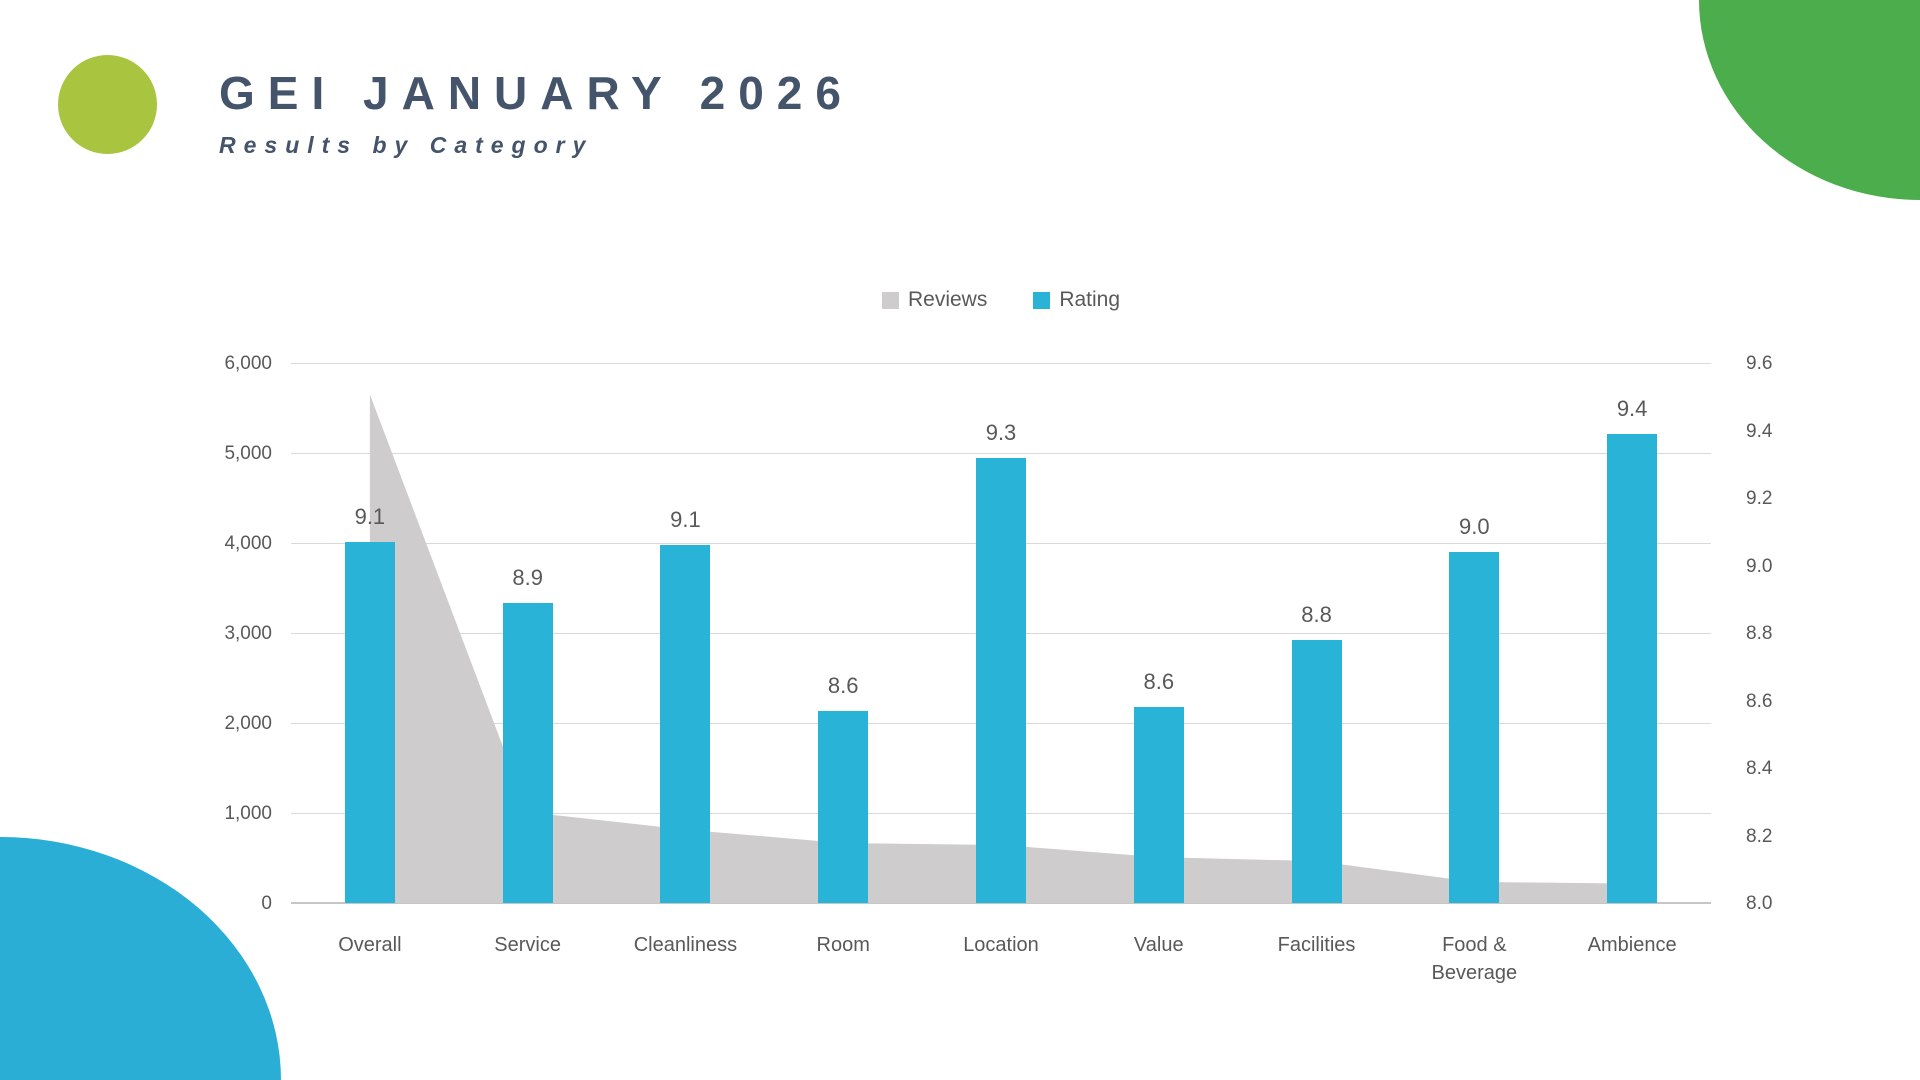 Image resolution: width=1920 pixels, height=1080 pixels. I want to click on category-axis-label: Location, so click(1001, 945).